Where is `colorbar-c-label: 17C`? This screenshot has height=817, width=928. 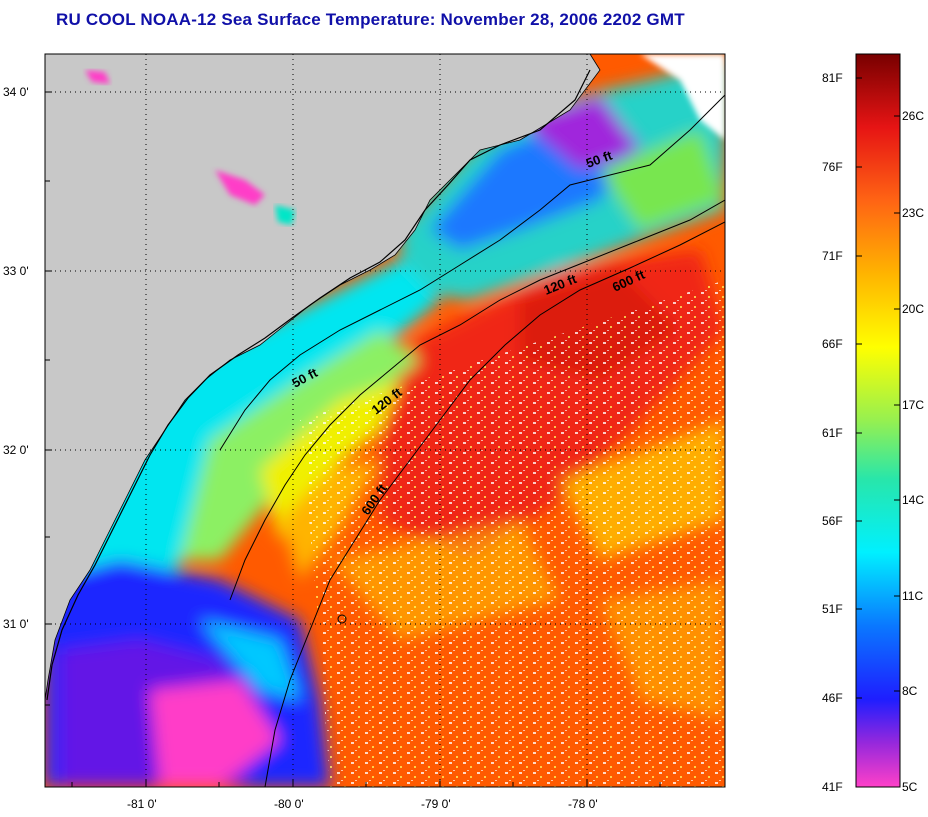 colorbar-c-label: 17C is located at coordinates (913, 405).